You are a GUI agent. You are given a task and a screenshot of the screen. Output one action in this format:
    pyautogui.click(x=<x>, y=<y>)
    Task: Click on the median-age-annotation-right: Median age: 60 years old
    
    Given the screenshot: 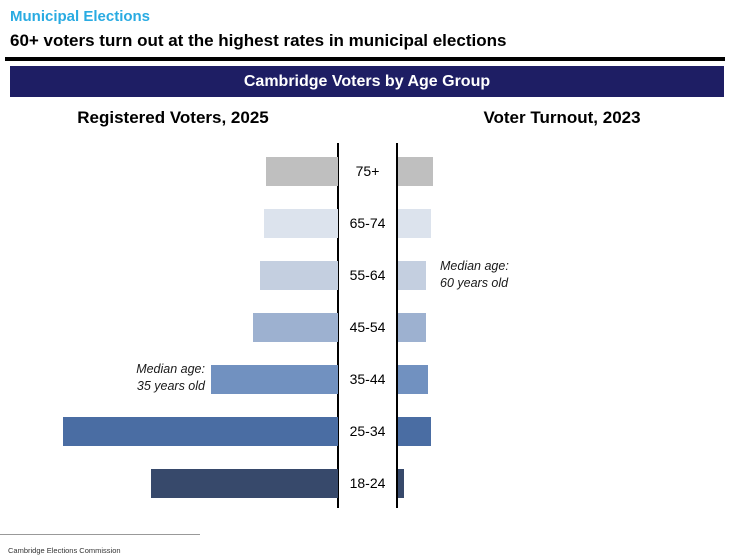 What is the action you would take?
    pyautogui.click(x=500, y=275)
    